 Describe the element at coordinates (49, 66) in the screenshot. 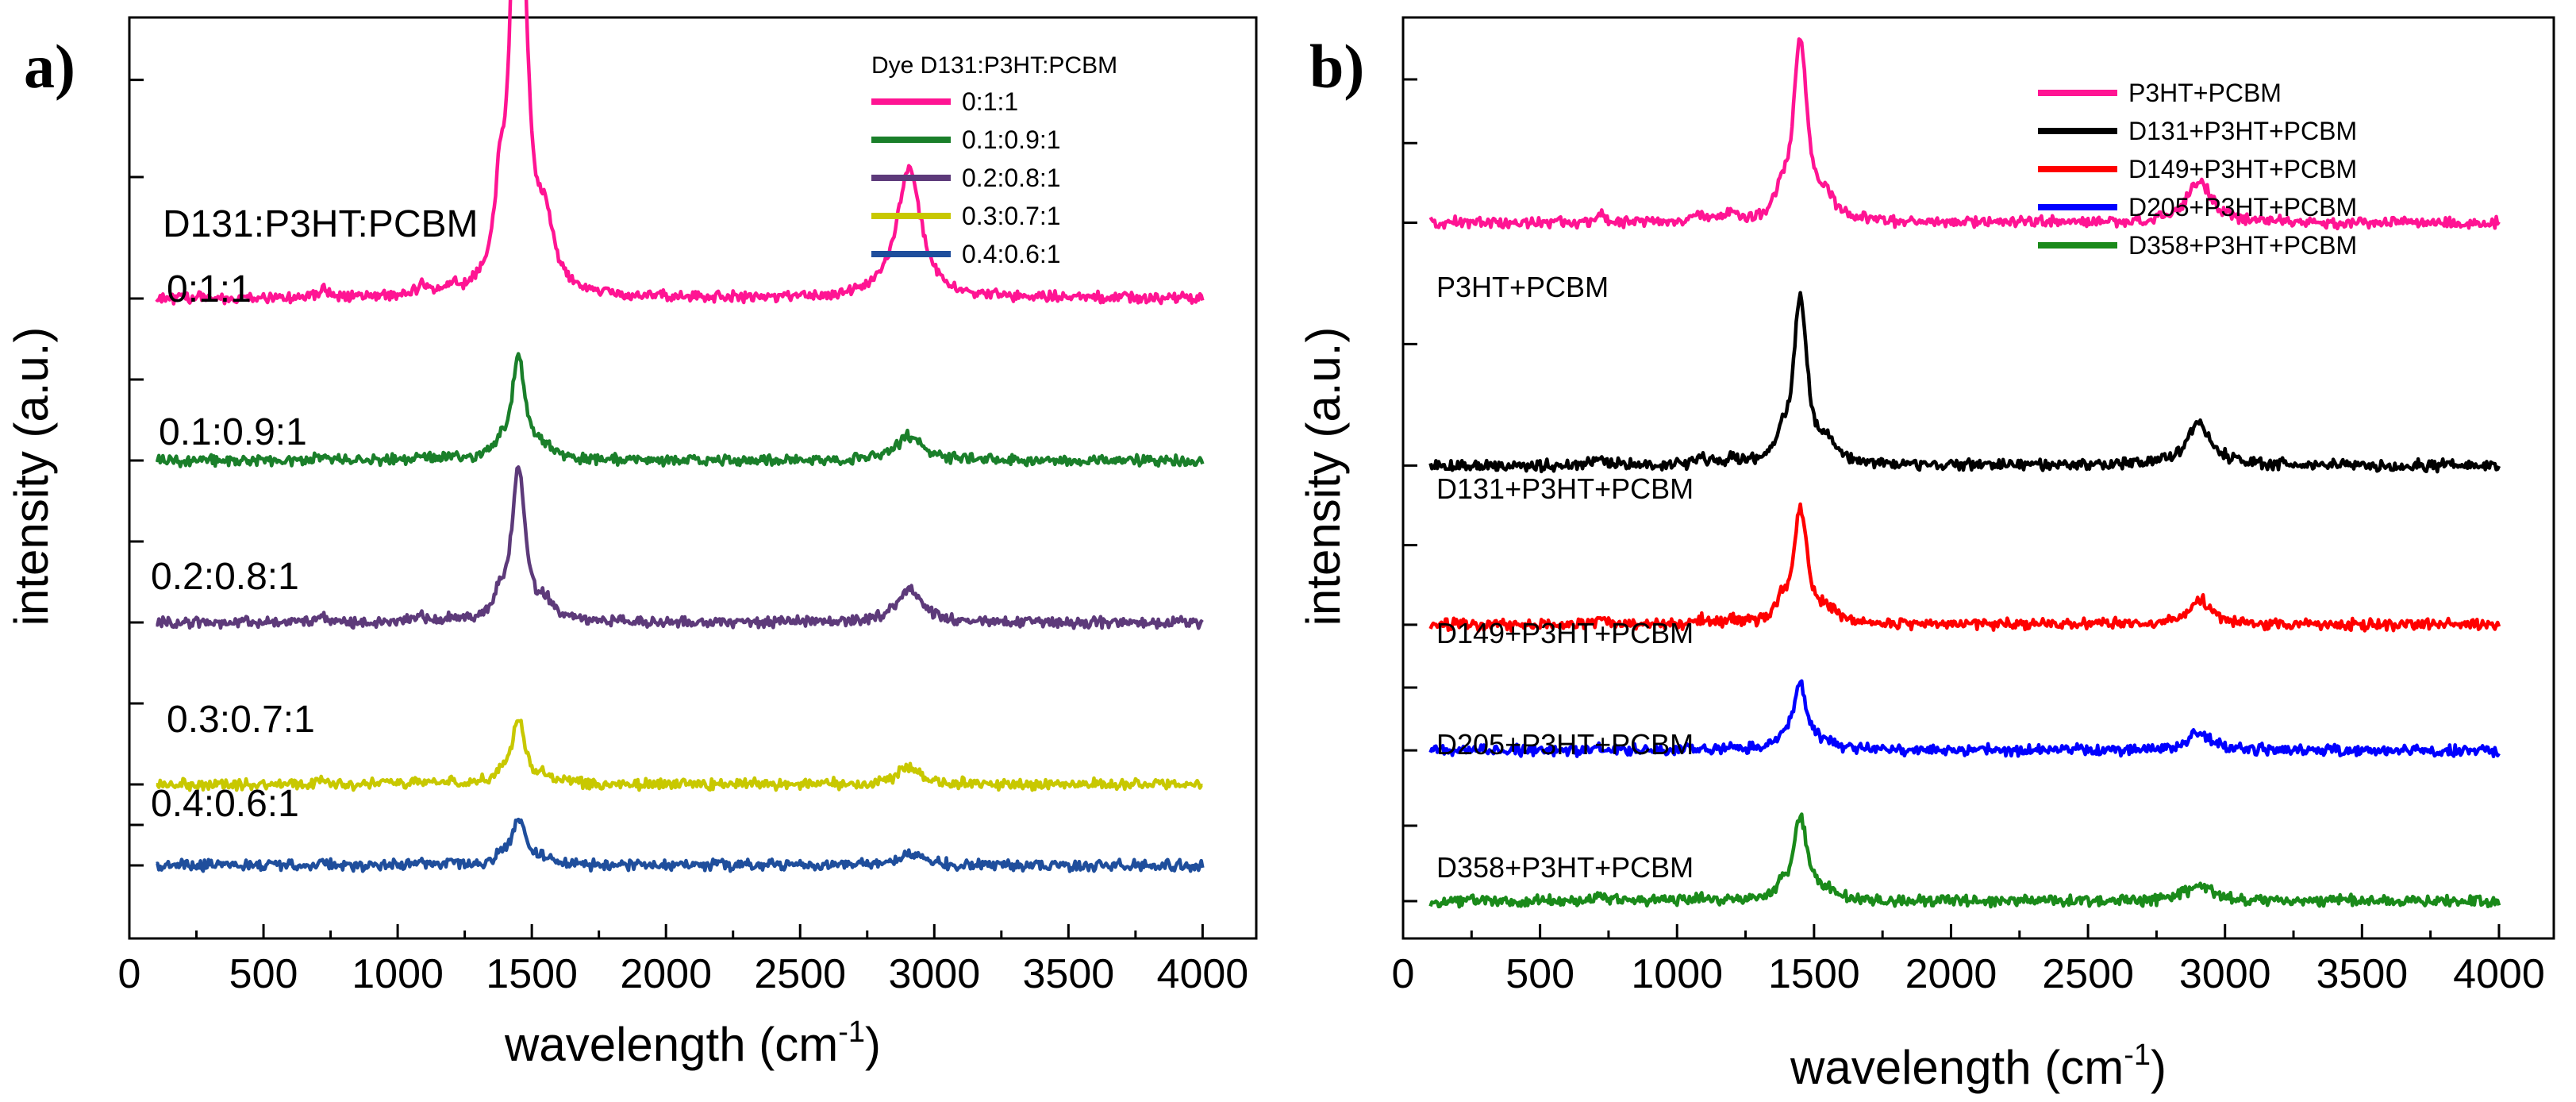

I see `panel-a-label: a)` at that location.